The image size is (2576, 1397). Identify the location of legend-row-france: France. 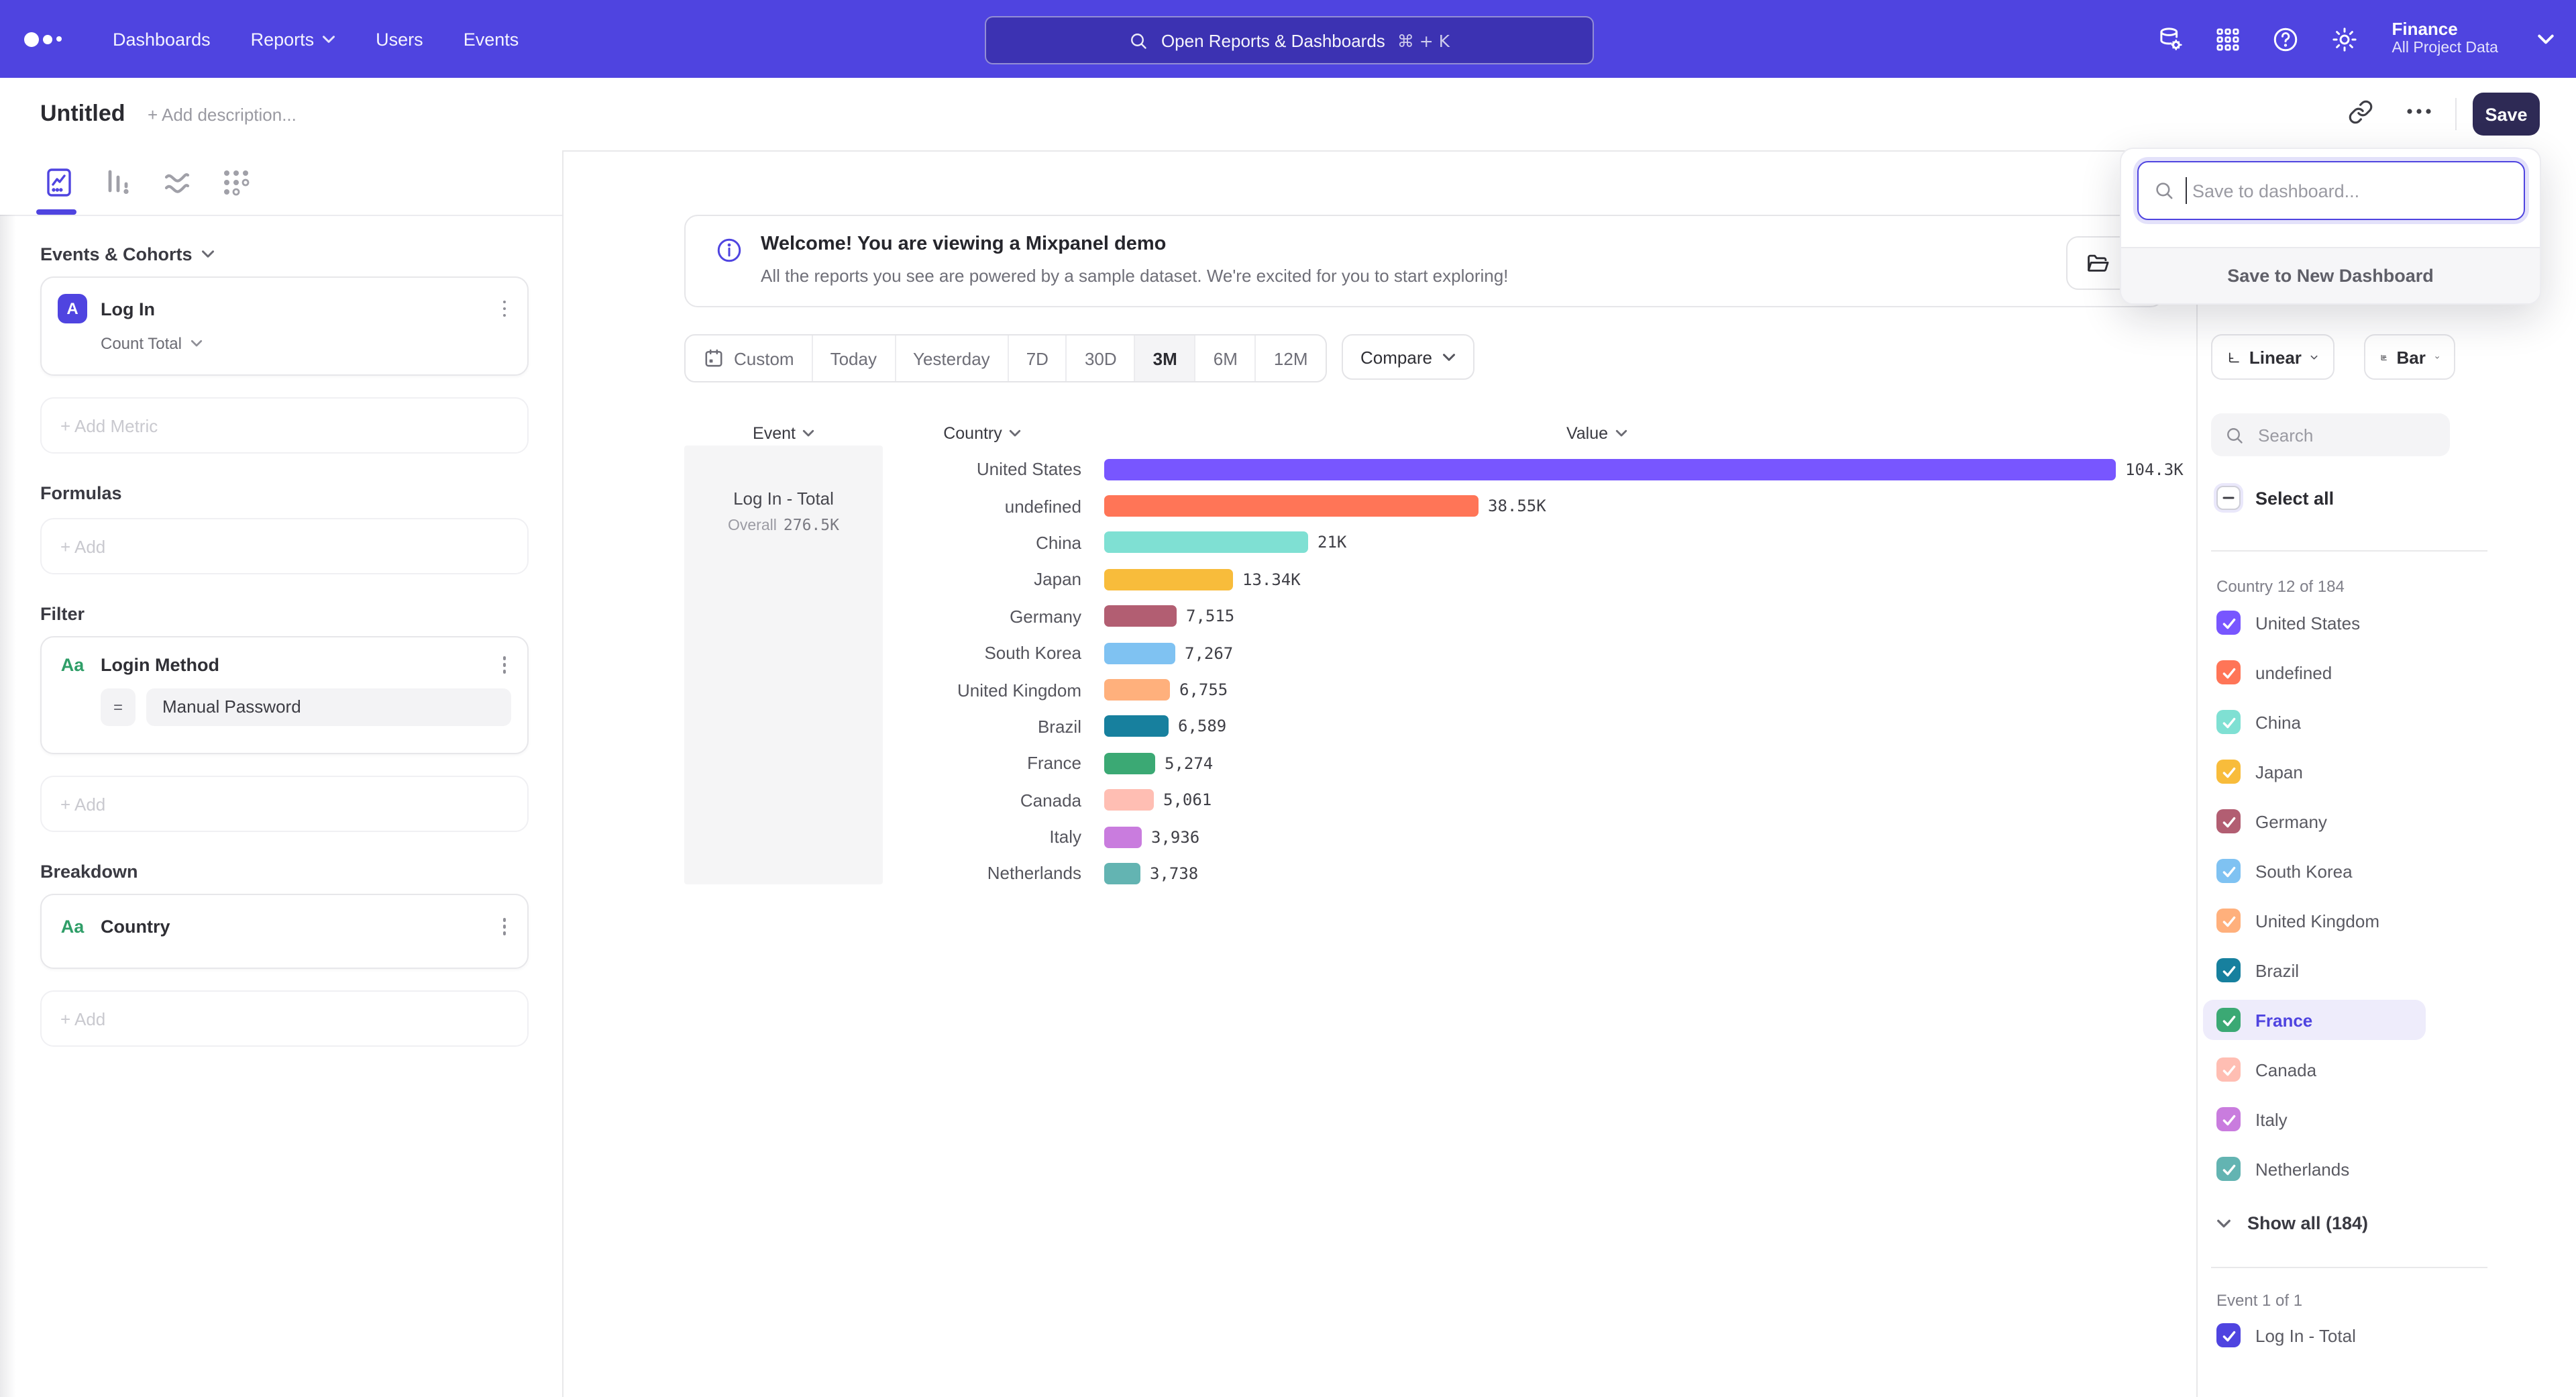
(2314, 1020).